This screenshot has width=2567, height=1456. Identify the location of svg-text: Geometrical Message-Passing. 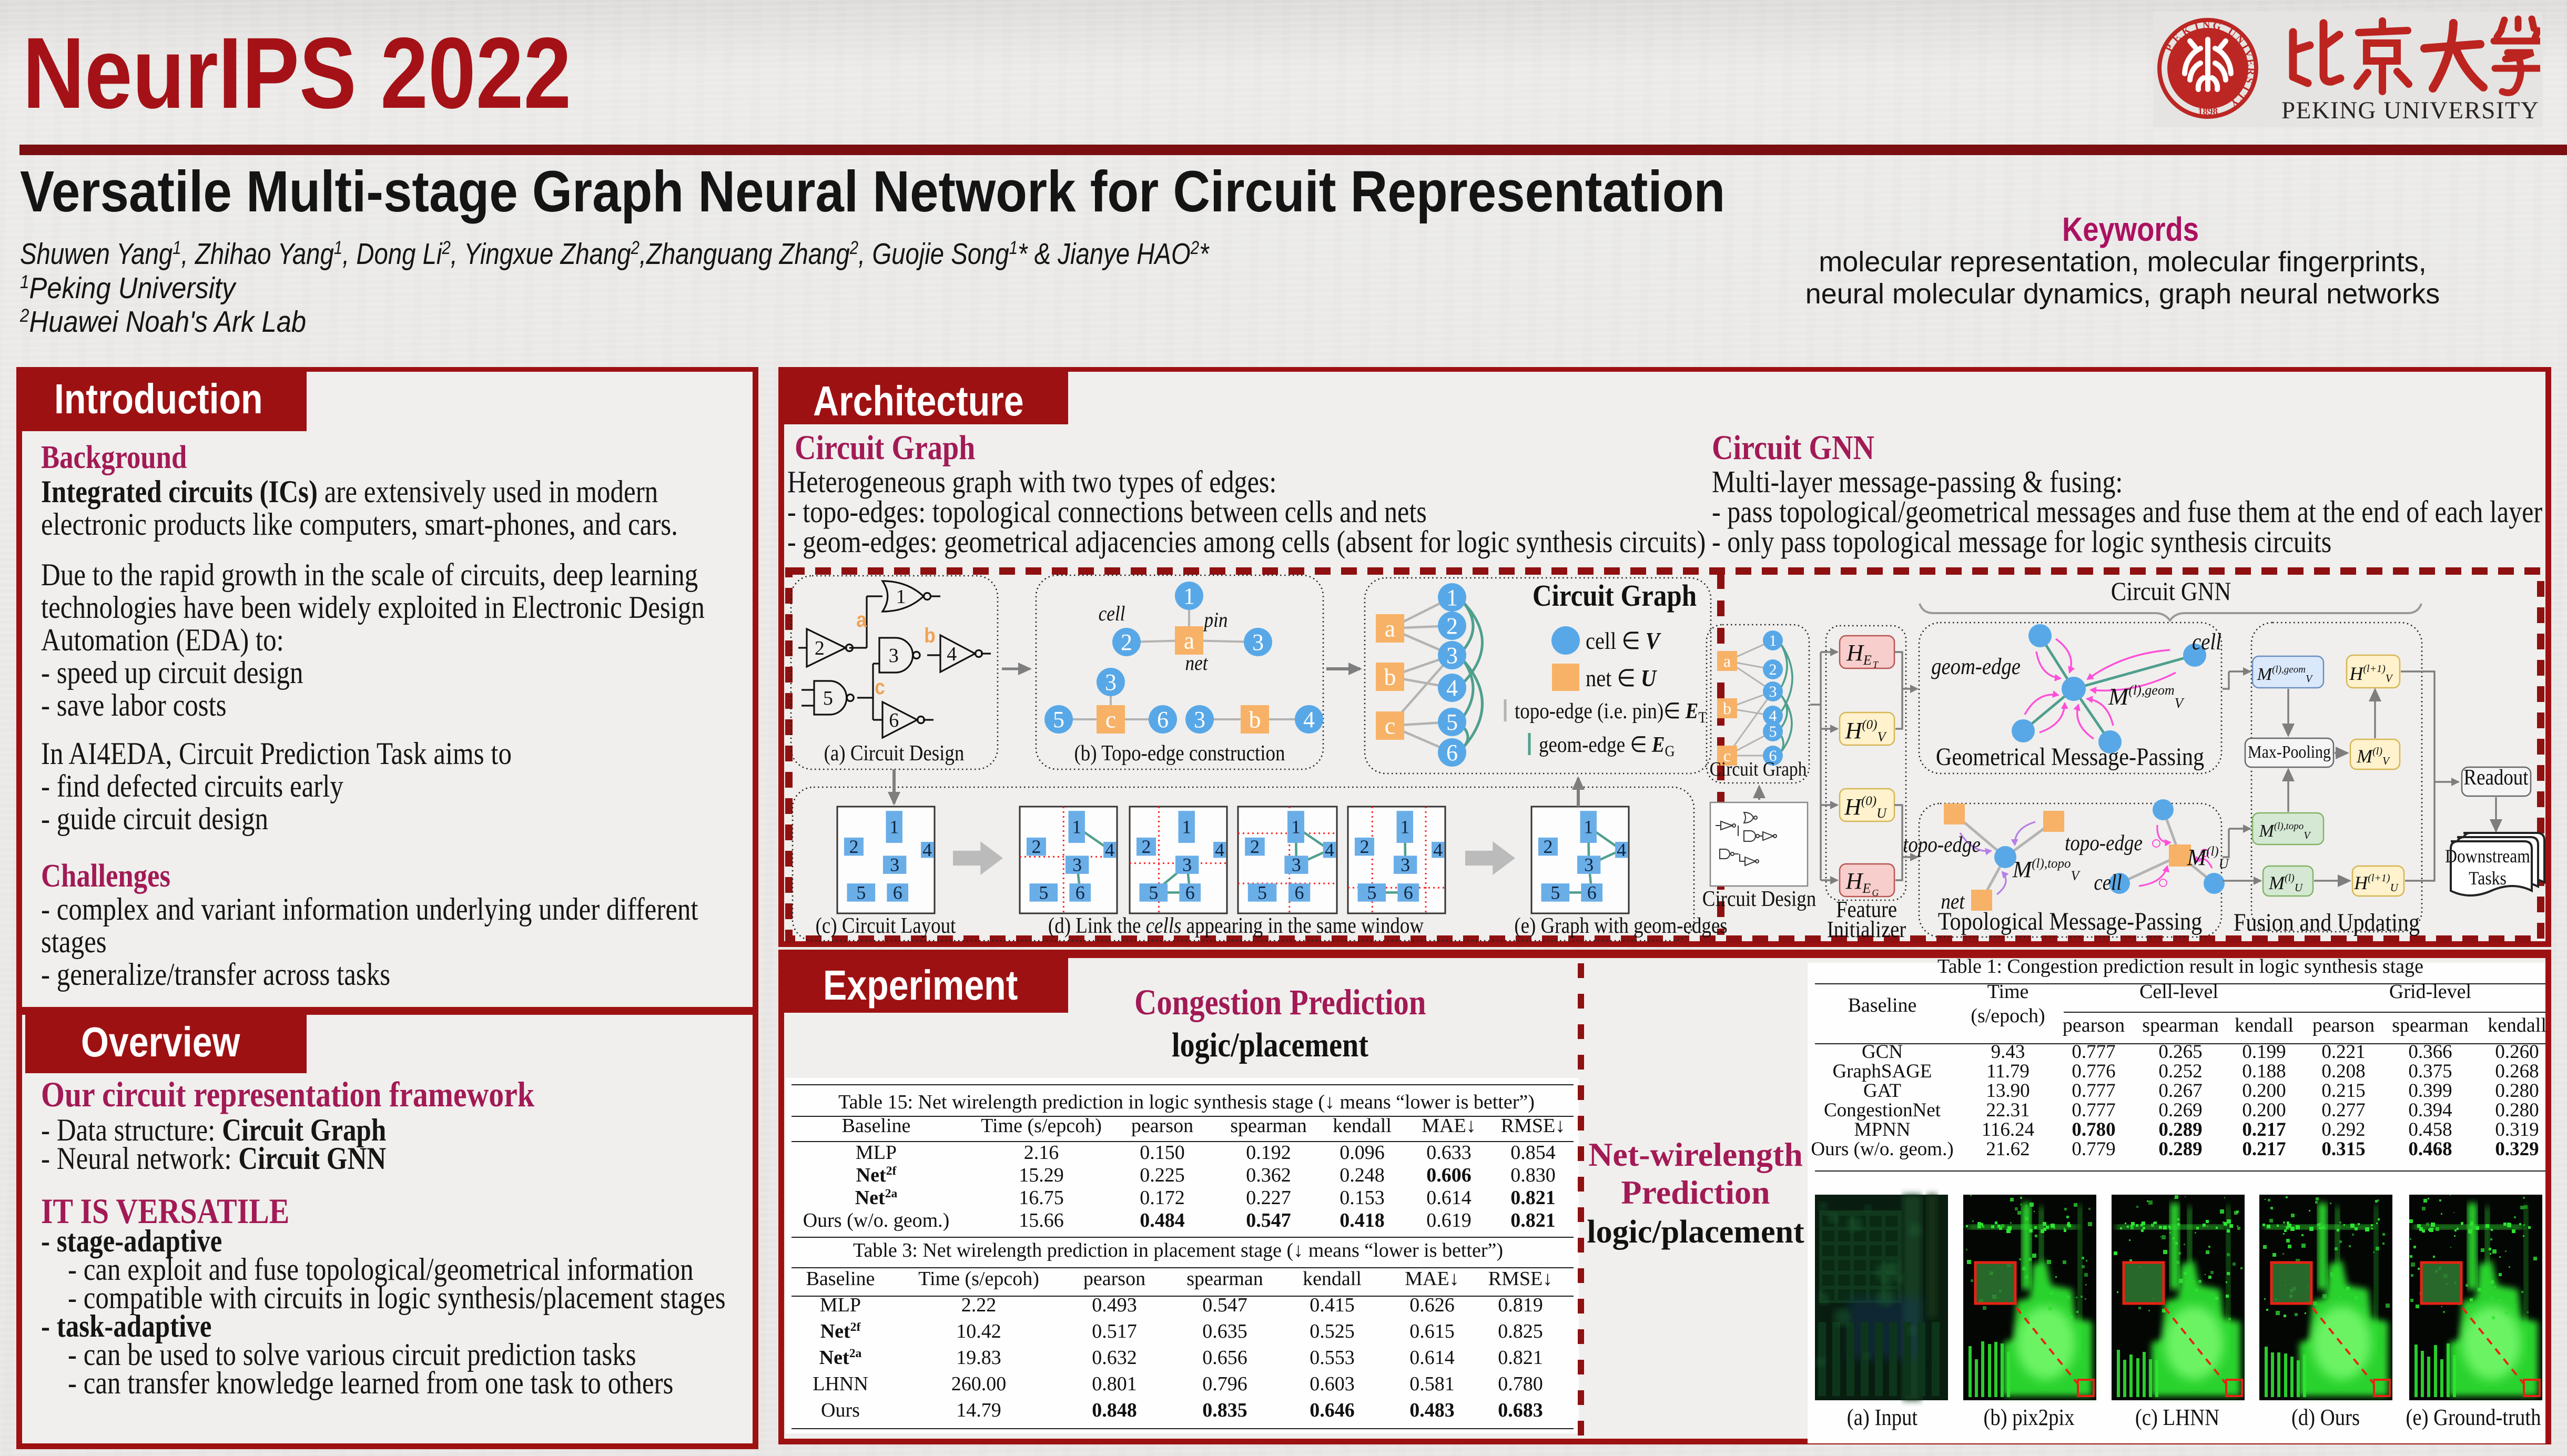
(2070, 757).